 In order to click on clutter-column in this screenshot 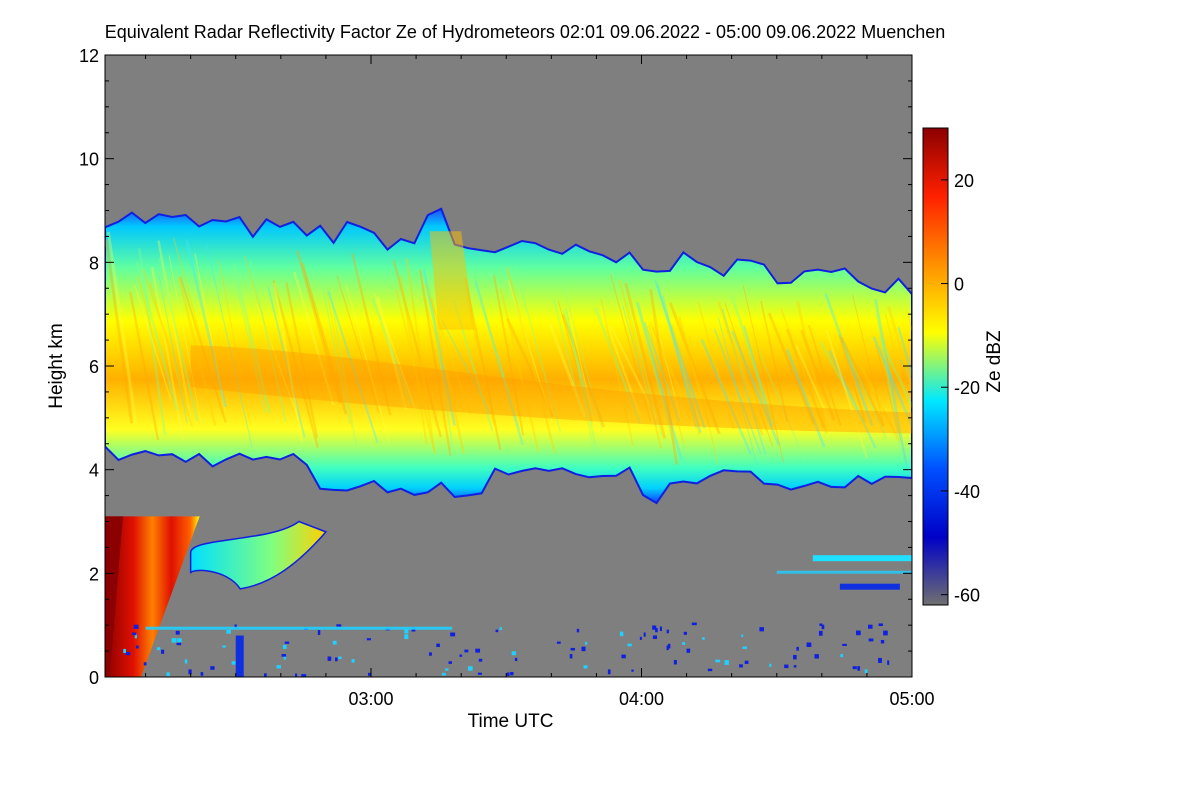, I will do `click(239, 656)`.